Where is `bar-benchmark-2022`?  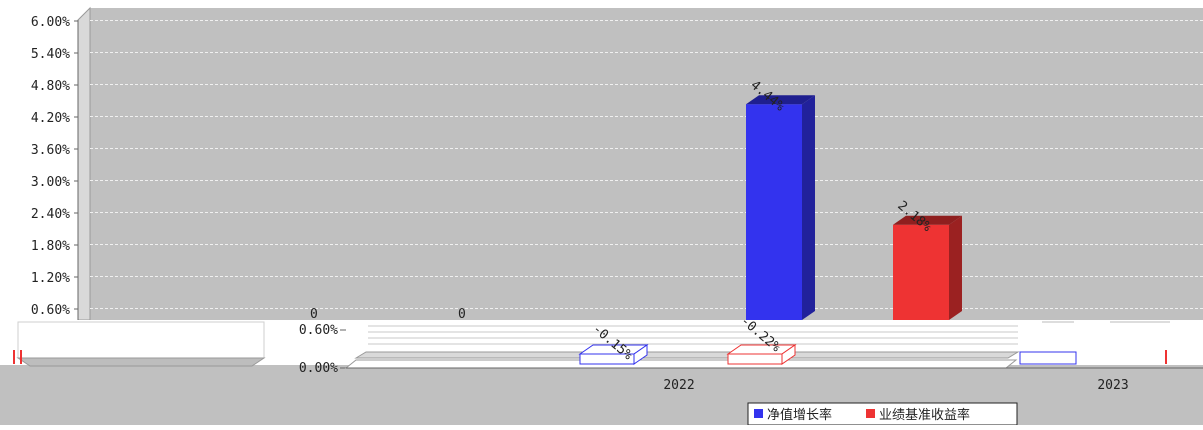 bar-benchmark-2022 is located at coordinates (761, 354).